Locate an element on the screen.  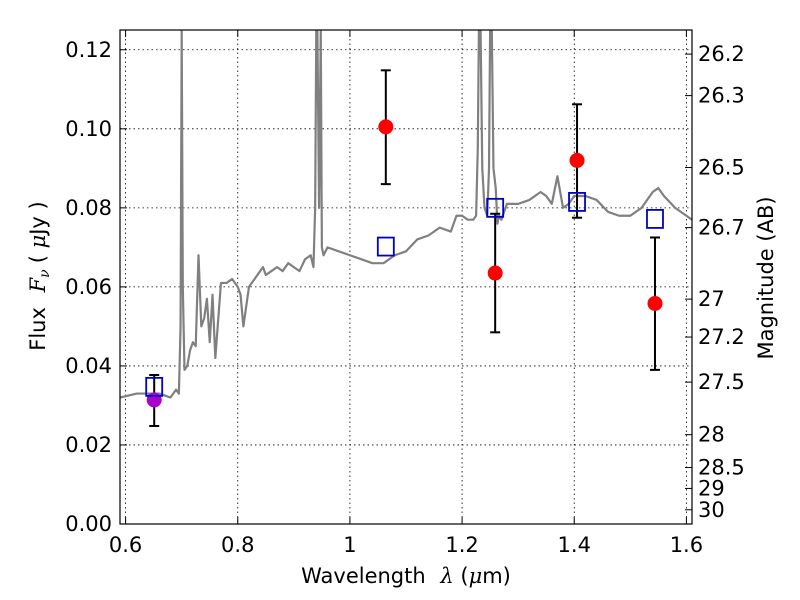
y2-tick-label: 28.5 is located at coordinates (721, 467).